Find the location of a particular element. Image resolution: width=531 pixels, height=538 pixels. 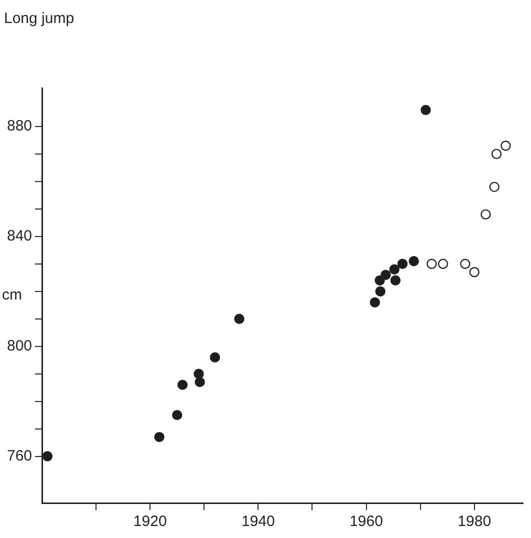

x-tick-label: 1920 is located at coordinates (150, 521).